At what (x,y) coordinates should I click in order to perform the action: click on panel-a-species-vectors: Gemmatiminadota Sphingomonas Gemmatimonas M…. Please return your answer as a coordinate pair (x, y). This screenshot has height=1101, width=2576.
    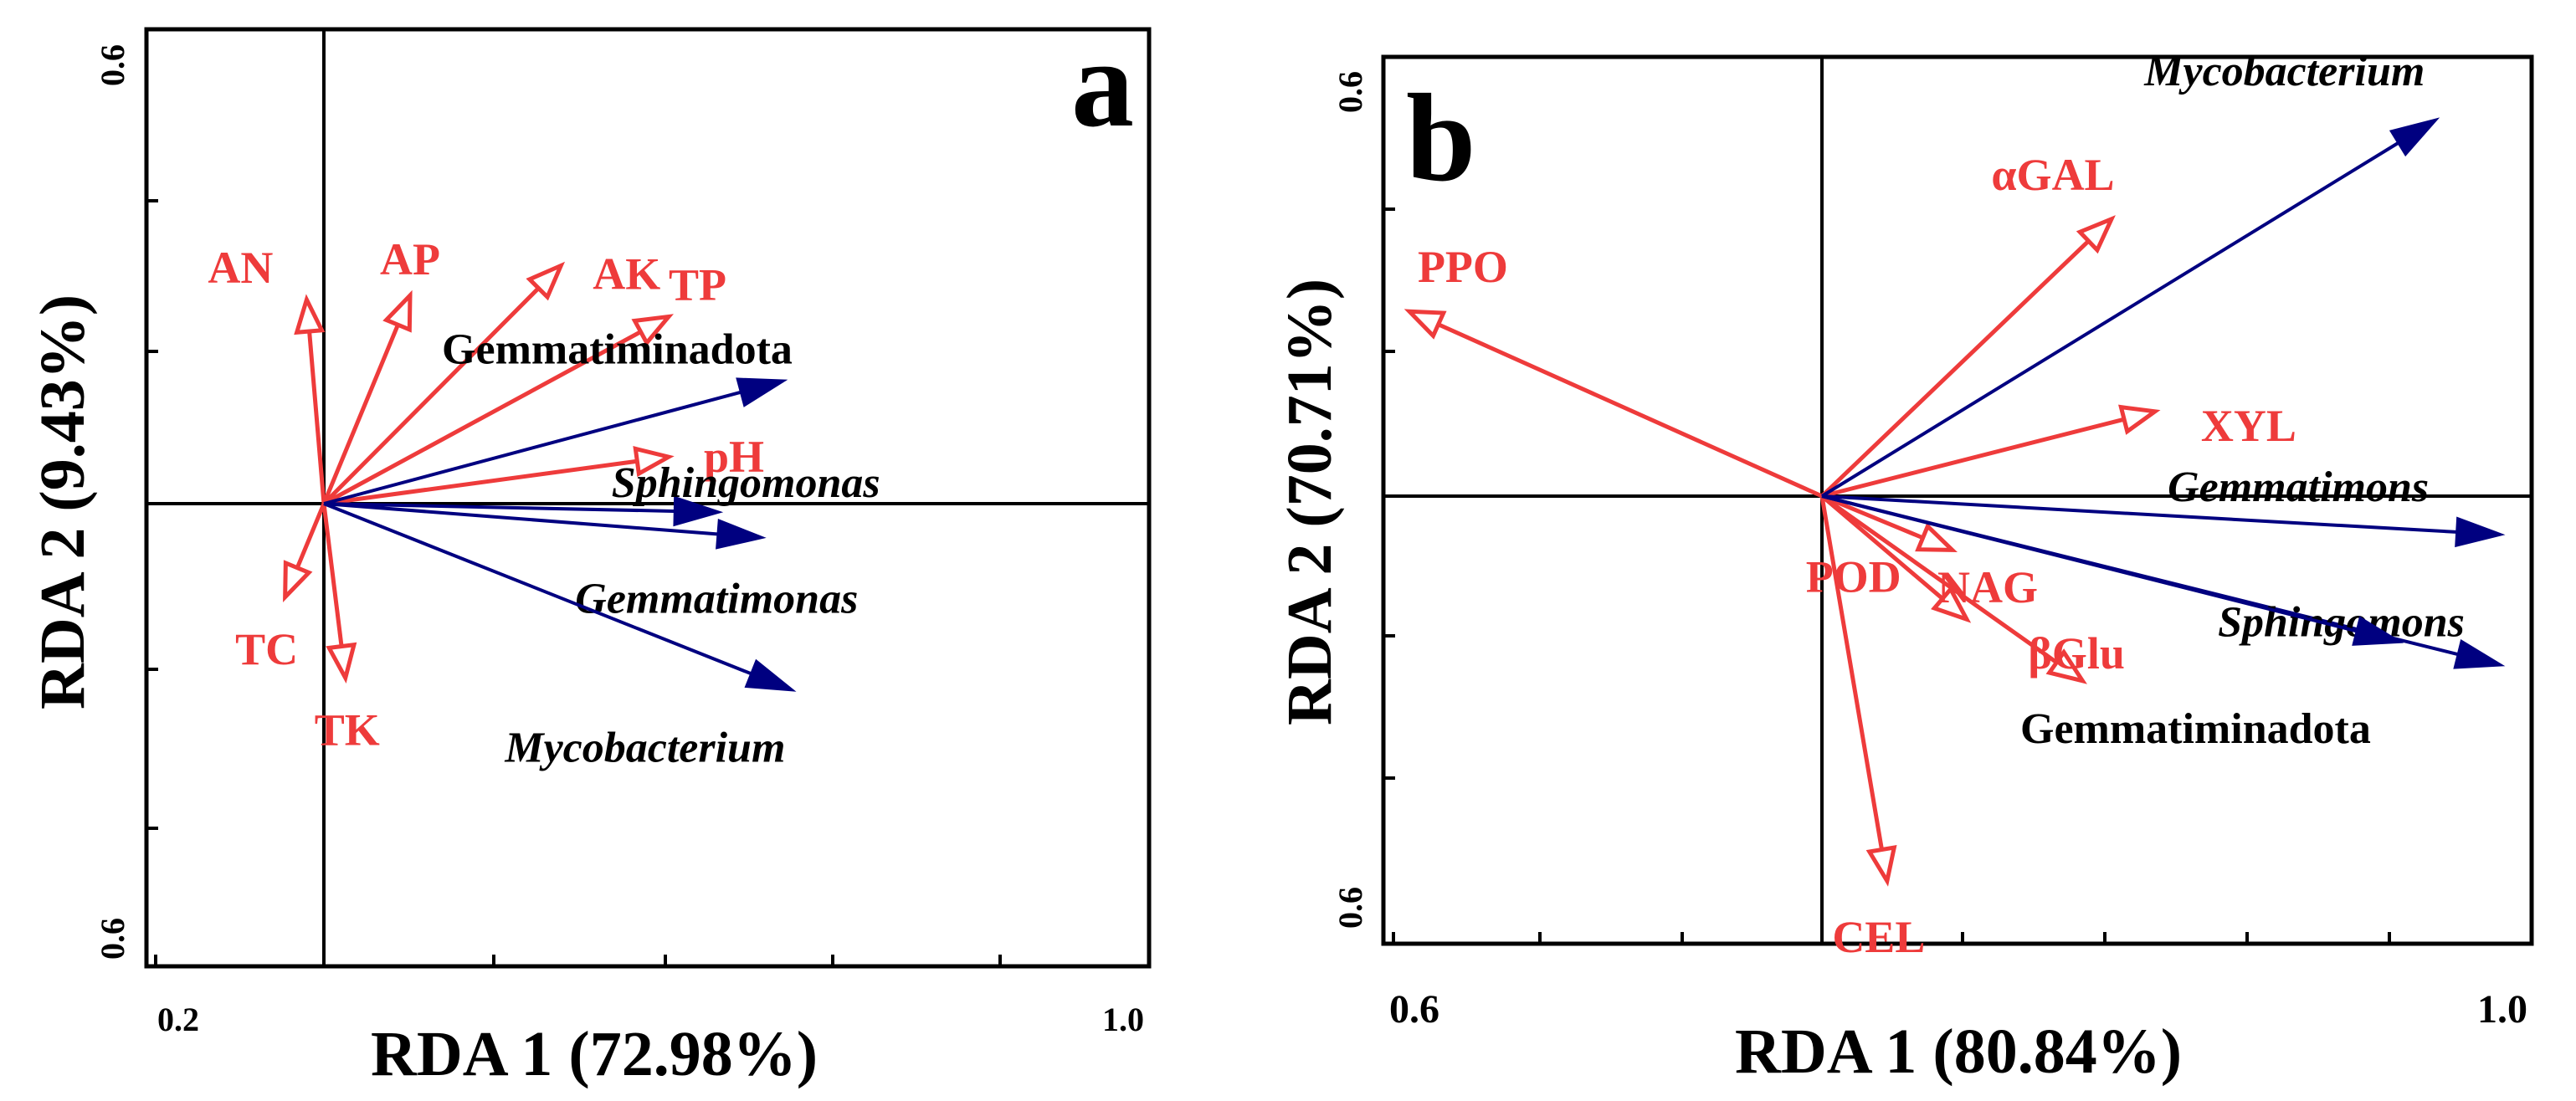
    Looking at the image, I should click on (601, 549).